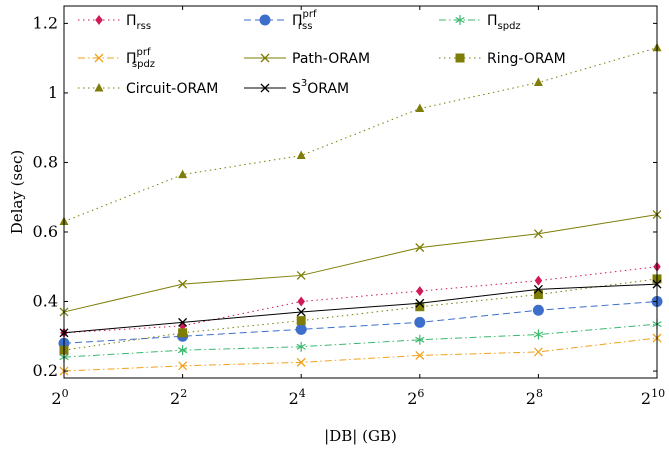 The height and width of the screenshot is (452, 669). What do you see at coordinates (653, 397) in the screenshot?
I see `x-tick-label: 210` at bounding box center [653, 397].